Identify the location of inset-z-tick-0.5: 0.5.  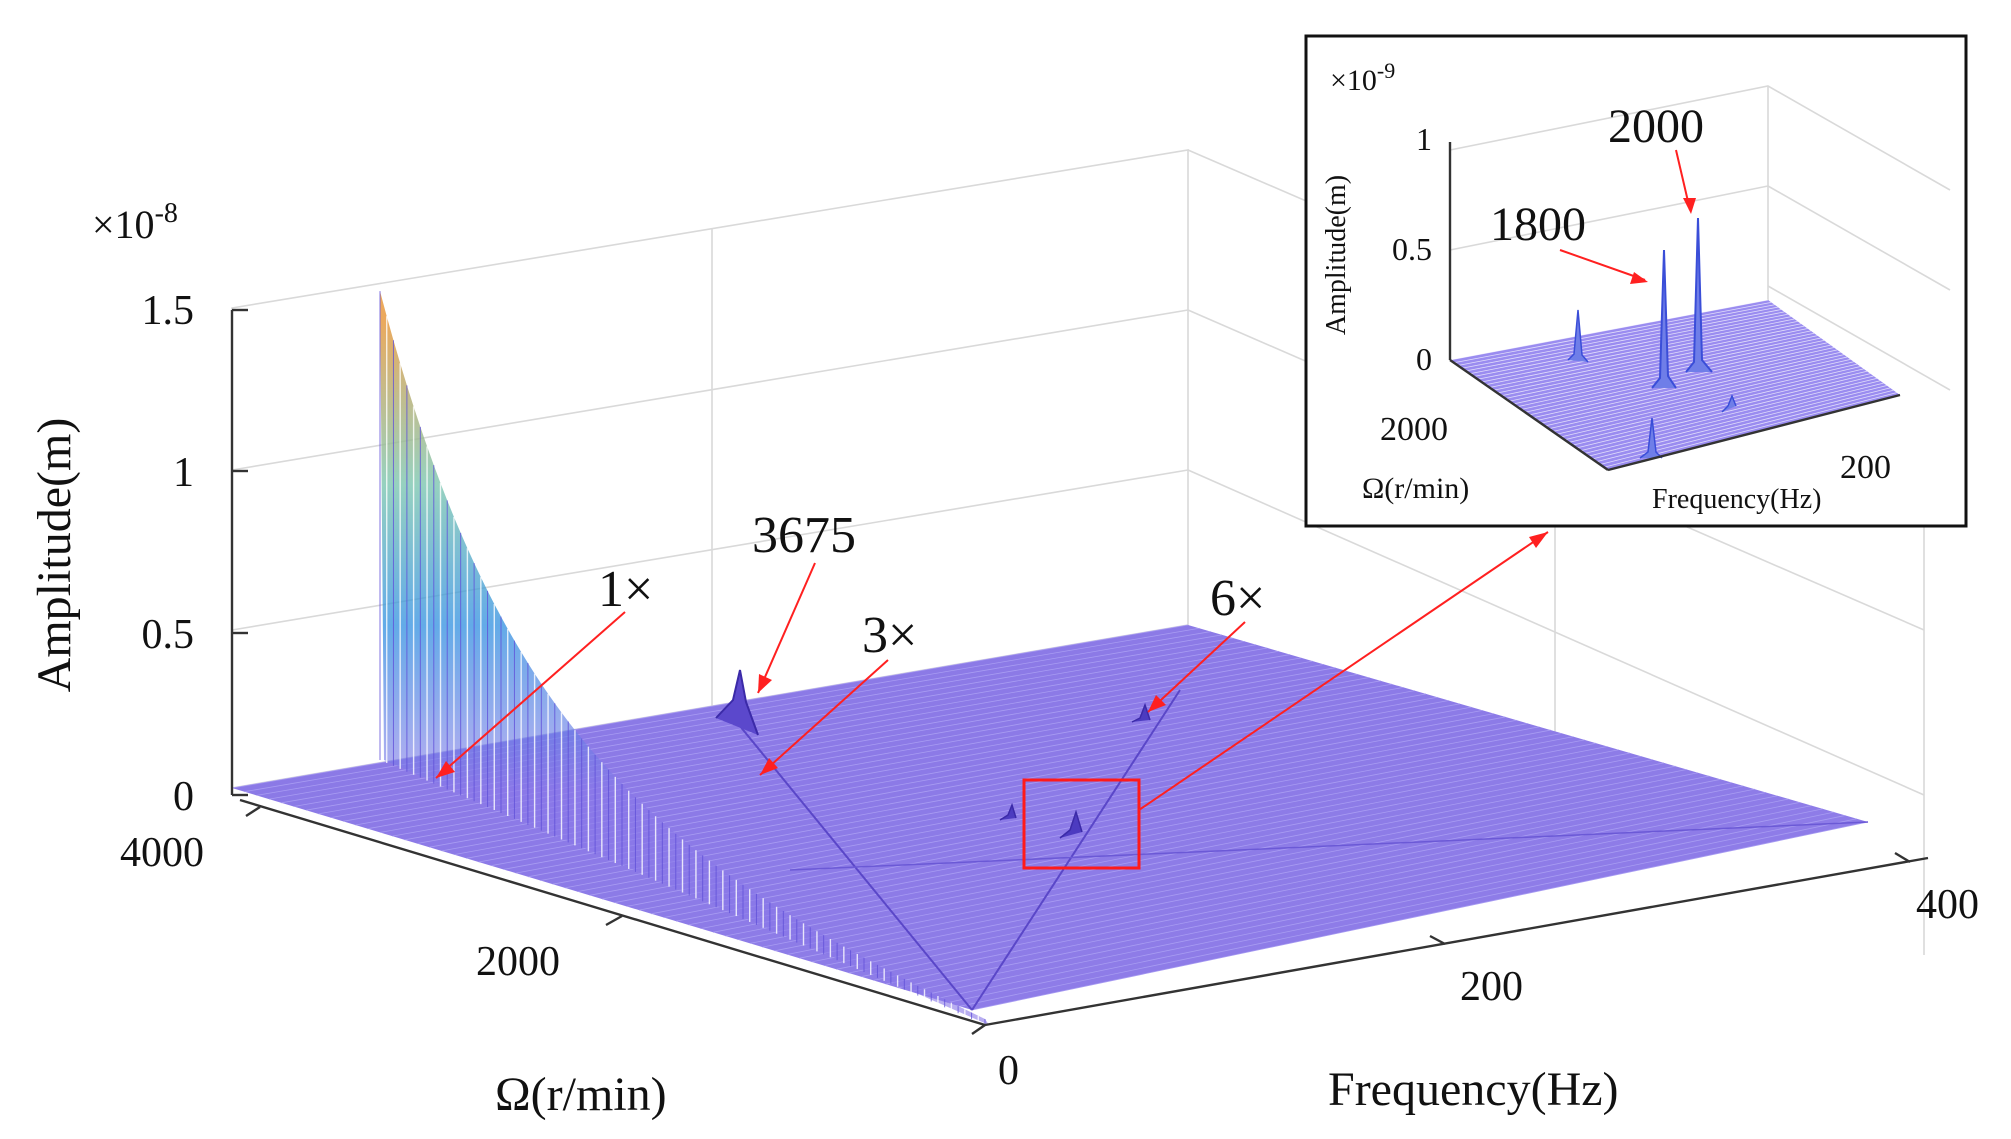
(1412, 249).